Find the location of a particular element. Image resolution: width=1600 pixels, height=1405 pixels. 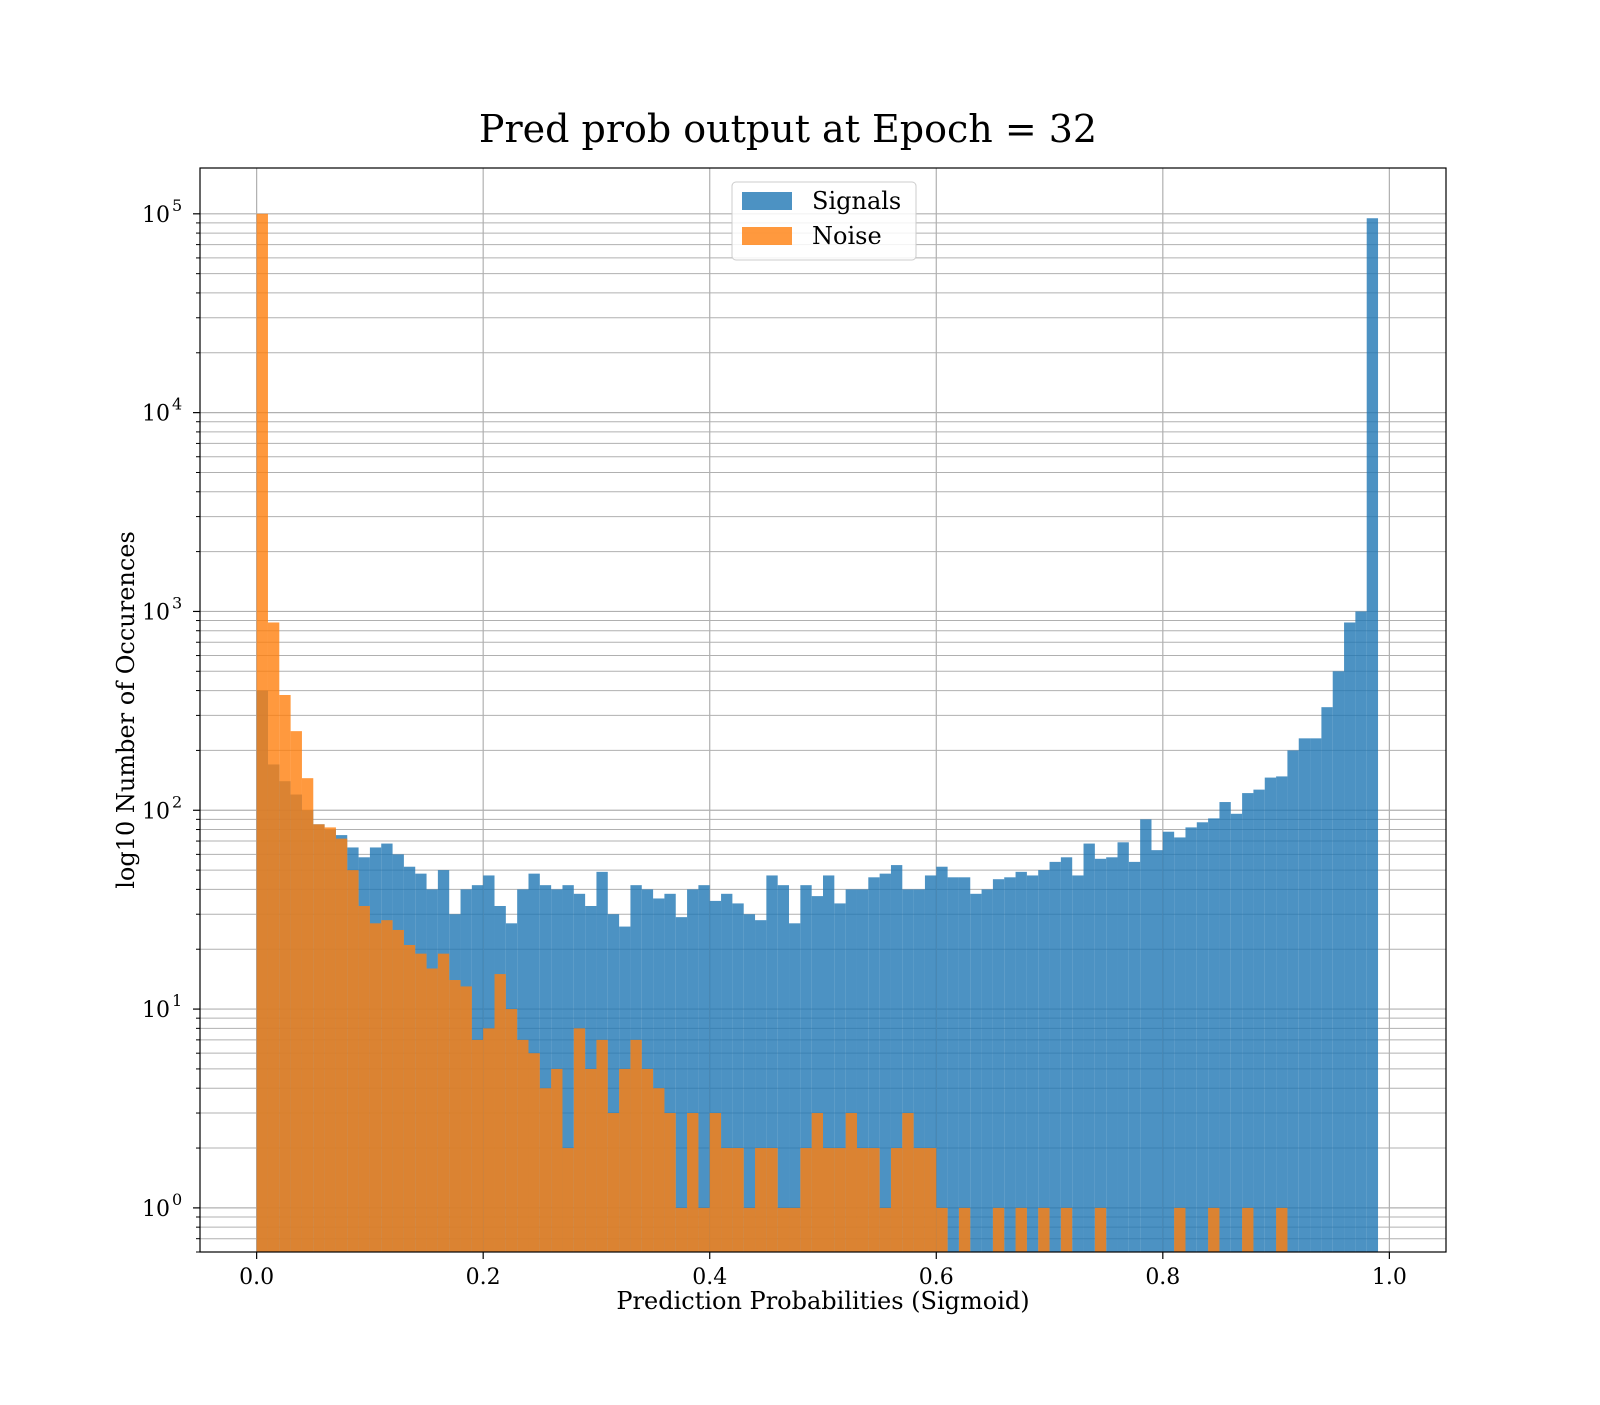

legend-label-noise: Noise is located at coordinates (847, 236).